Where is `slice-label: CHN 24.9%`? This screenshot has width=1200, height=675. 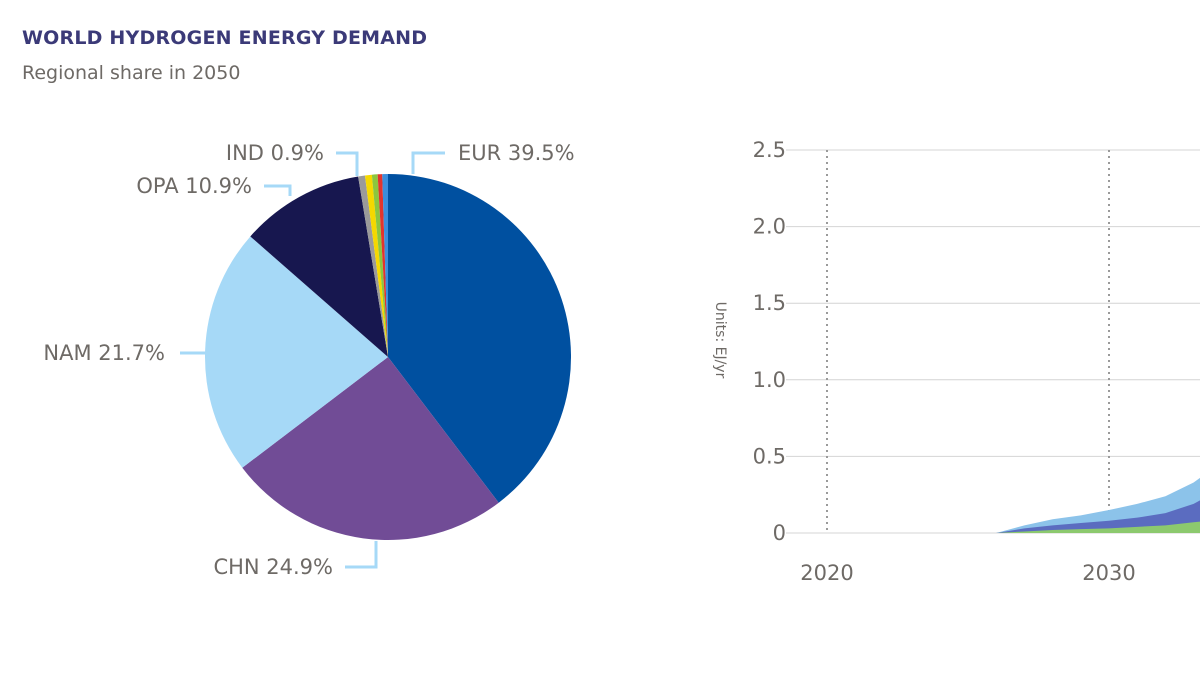 slice-label: CHN 24.9% is located at coordinates (273, 567).